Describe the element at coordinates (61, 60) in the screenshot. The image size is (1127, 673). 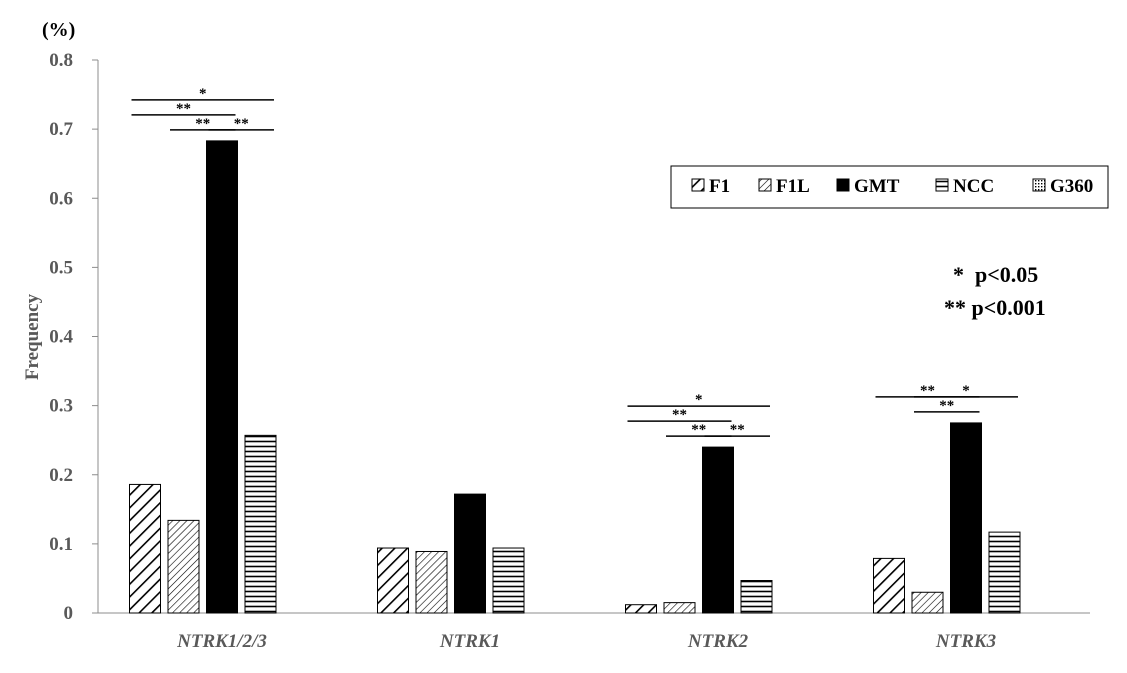
I see `y-tick-label: 0.8` at that location.